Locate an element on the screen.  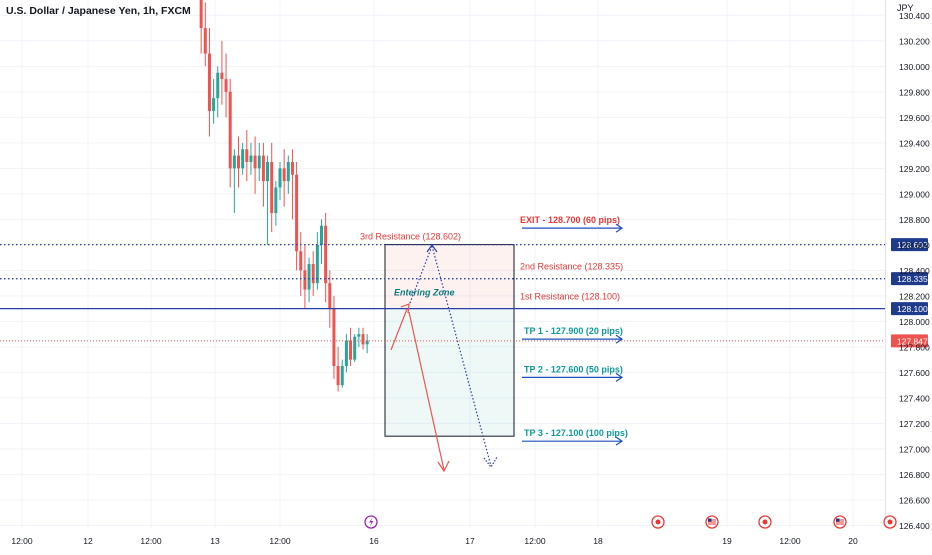
x-tick-label: 13 is located at coordinates (215, 541).